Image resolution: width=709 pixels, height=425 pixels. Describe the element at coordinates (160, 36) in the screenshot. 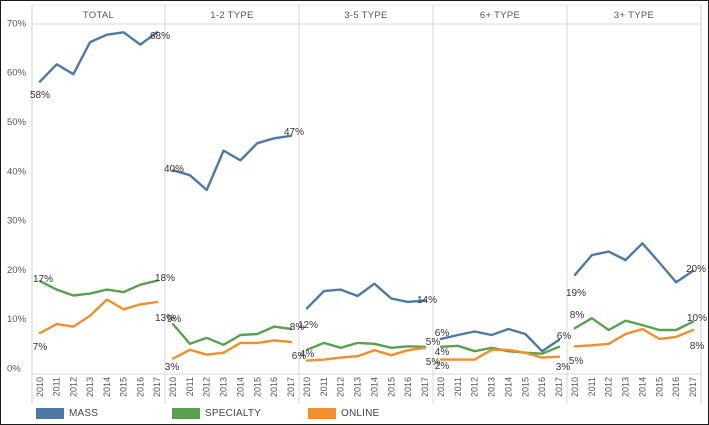

I see `data-label-mass: 68%` at that location.